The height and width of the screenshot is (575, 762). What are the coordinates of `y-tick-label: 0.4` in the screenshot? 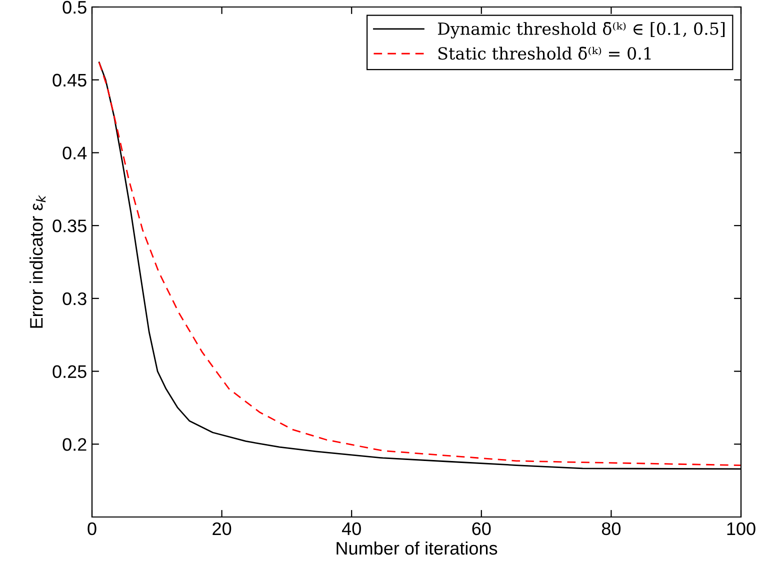 It's located at (74, 153).